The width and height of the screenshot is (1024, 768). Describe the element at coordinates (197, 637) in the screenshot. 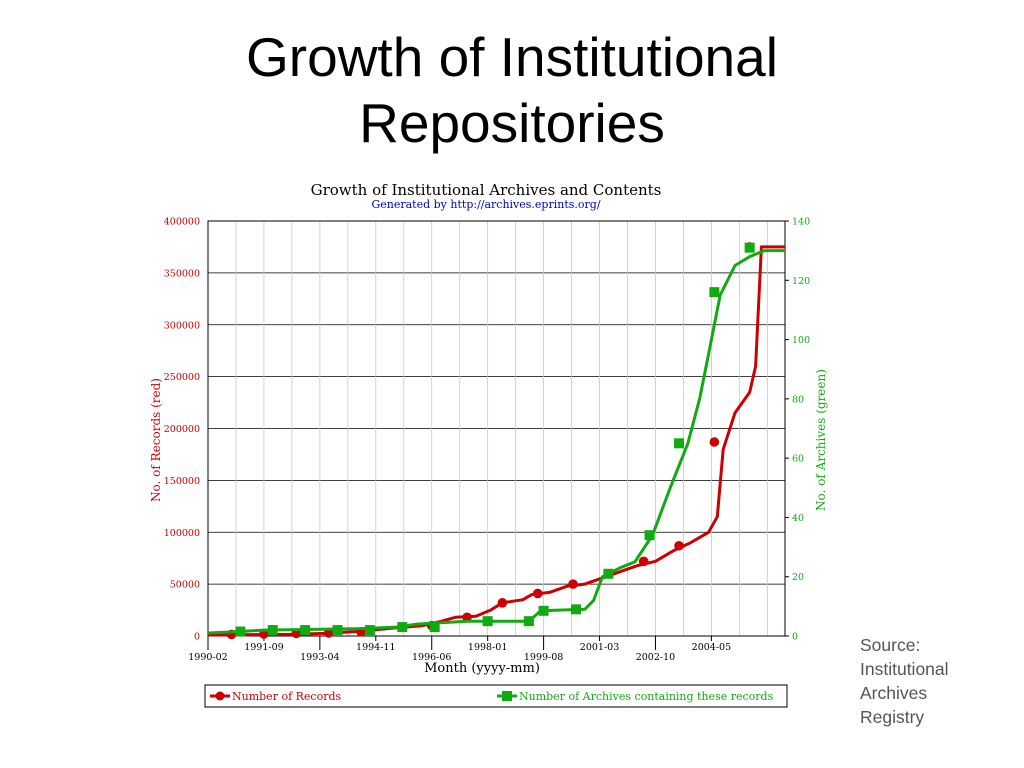

I see `y-tick-label-left: 0` at that location.